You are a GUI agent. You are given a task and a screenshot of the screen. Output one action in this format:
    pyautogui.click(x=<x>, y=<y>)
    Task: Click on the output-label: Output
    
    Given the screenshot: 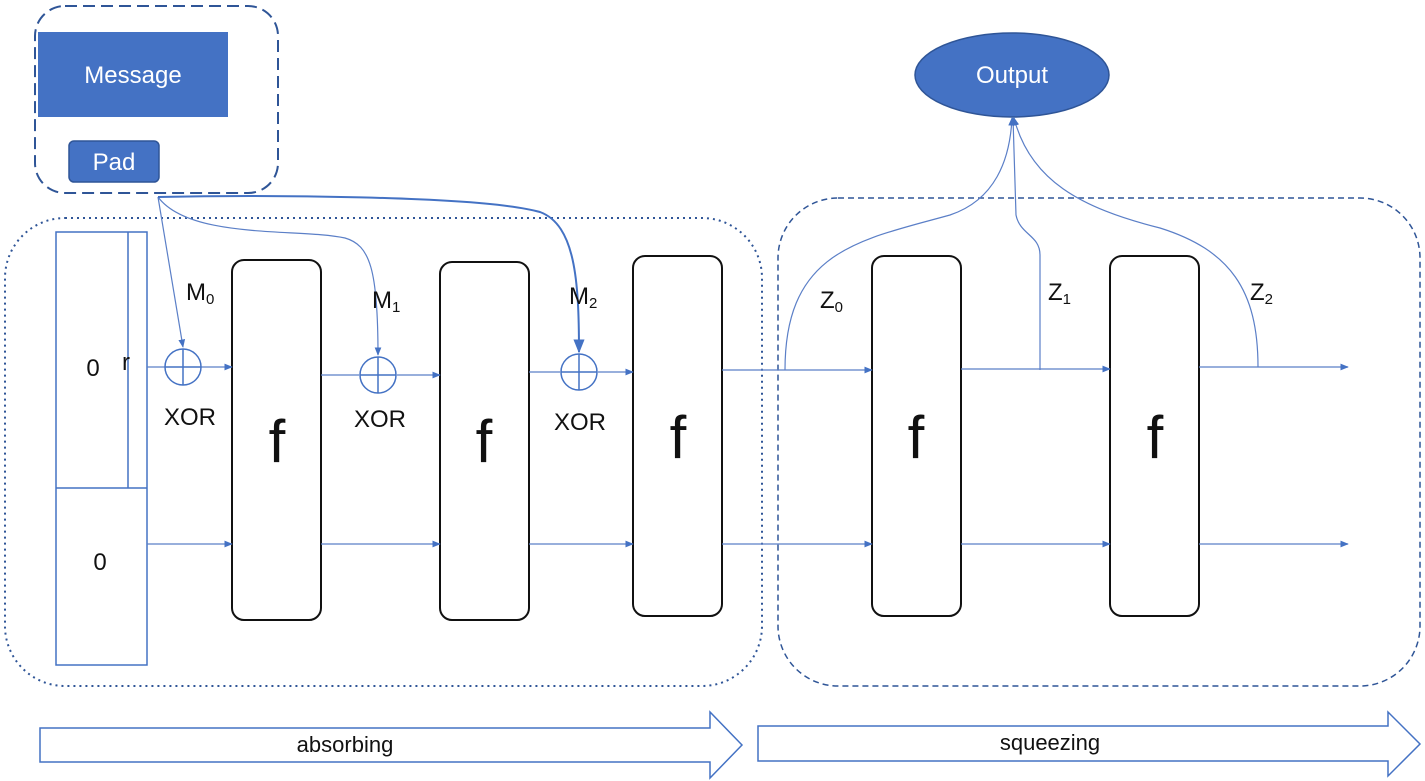 What is the action you would take?
    pyautogui.click(x=1012, y=75)
    